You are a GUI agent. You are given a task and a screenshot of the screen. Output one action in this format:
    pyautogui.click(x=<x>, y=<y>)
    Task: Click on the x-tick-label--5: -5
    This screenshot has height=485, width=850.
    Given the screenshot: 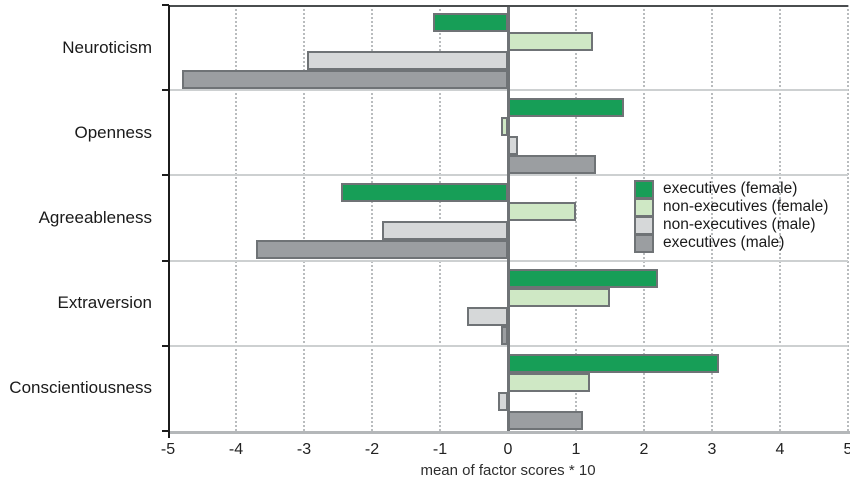 What is the action you would take?
    pyautogui.click(x=168, y=449)
    